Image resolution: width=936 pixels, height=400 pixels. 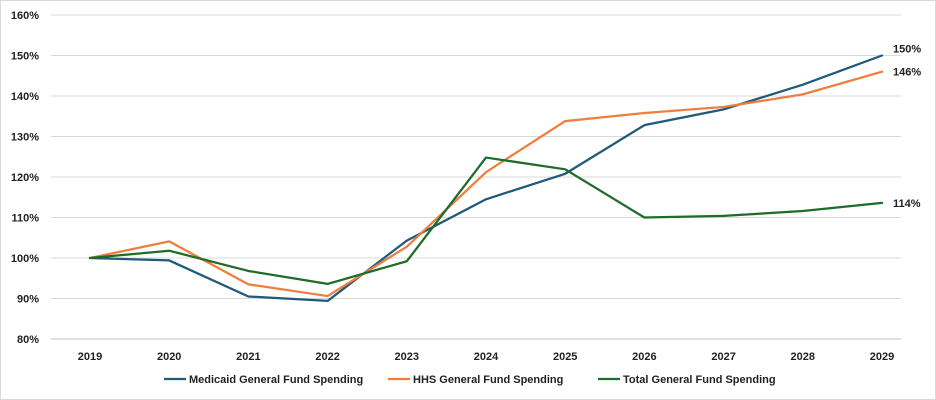 What do you see at coordinates (25, 97) in the screenshot?
I see `y-tick-label: 140%` at bounding box center [25, 97].